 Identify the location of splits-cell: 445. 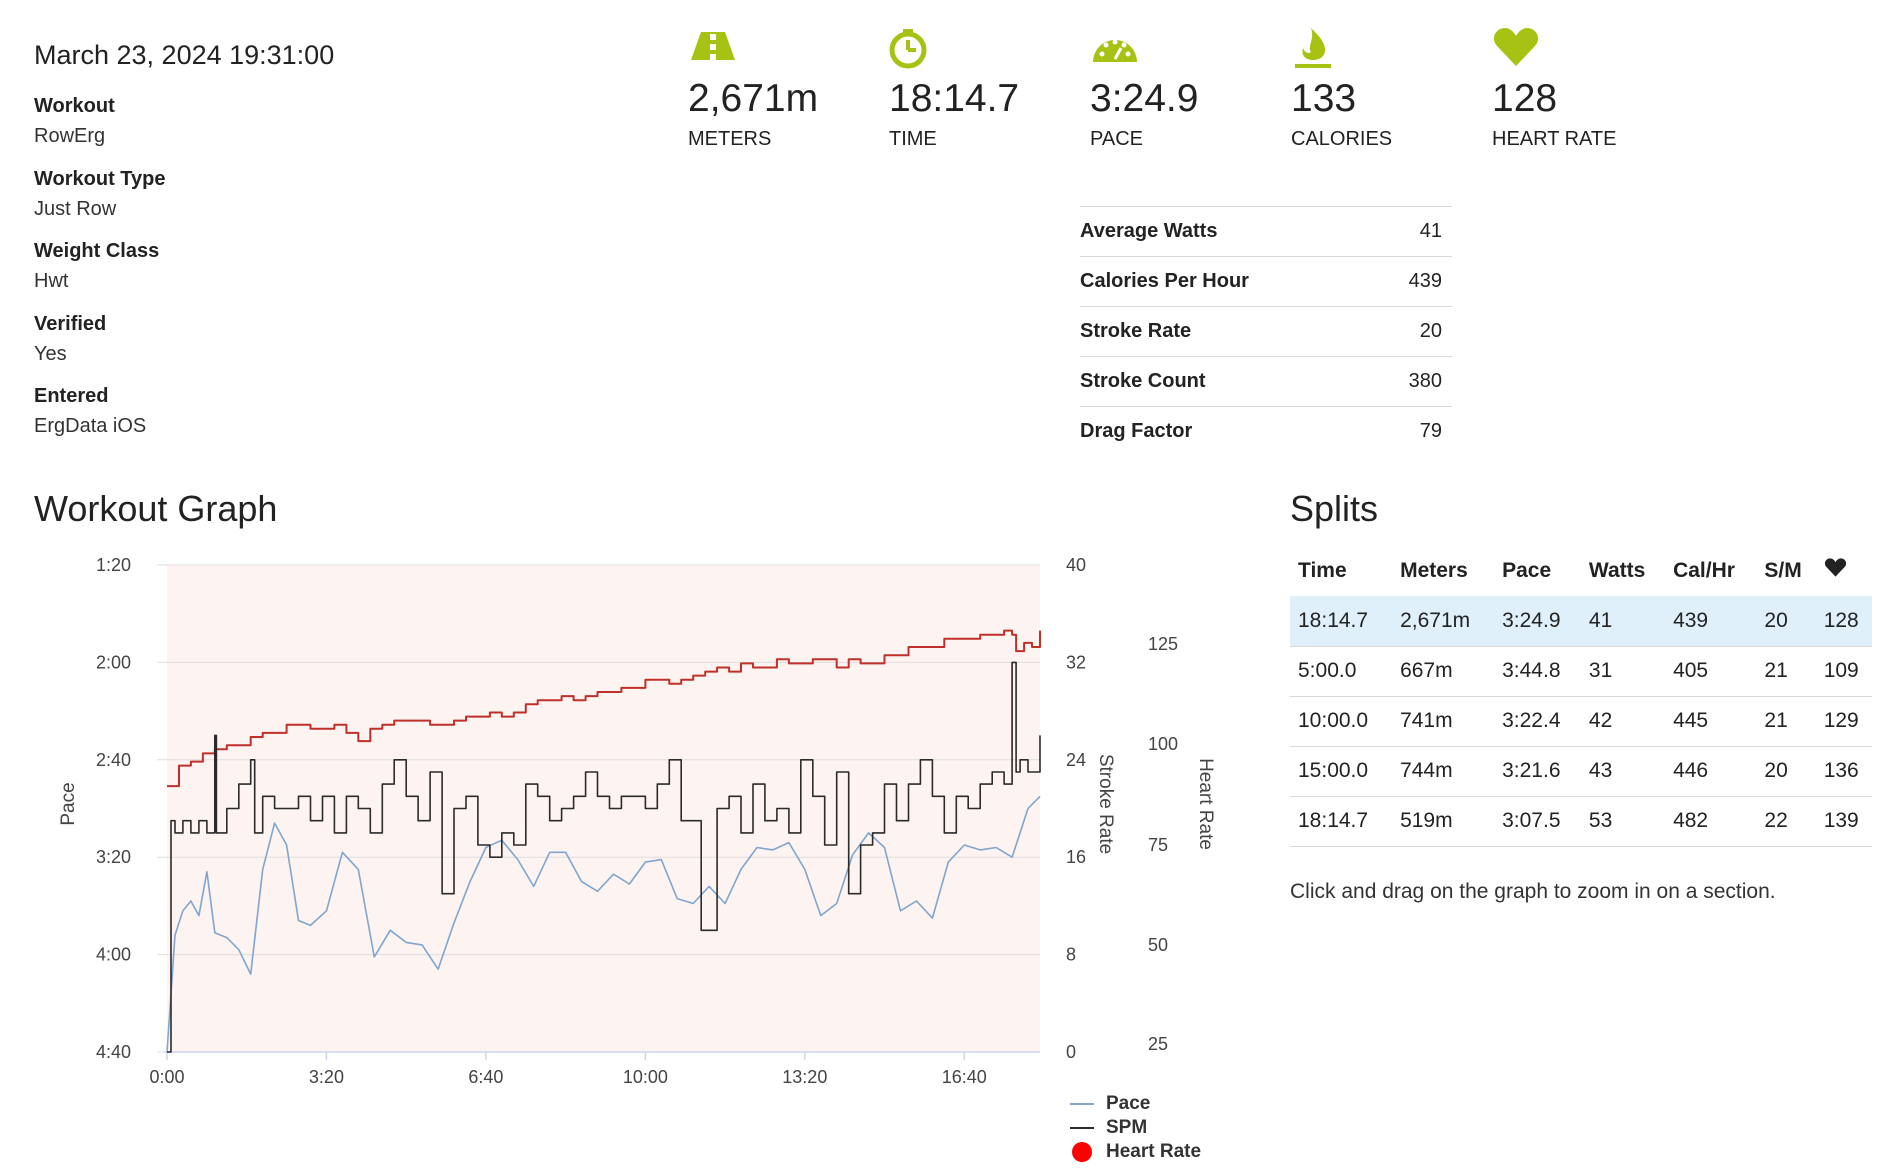
(1711, 721).